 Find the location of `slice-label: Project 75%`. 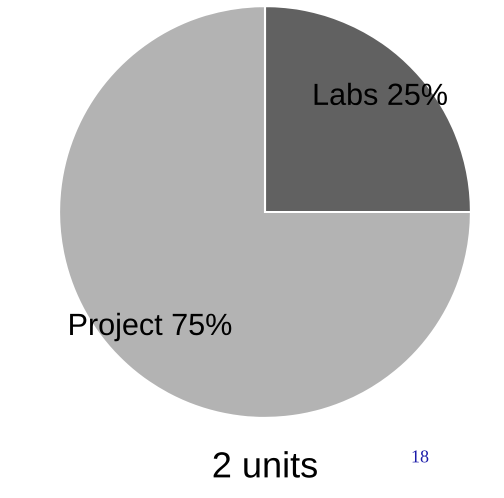

slice-label: Project 75% is located at coordinates (151, 327).